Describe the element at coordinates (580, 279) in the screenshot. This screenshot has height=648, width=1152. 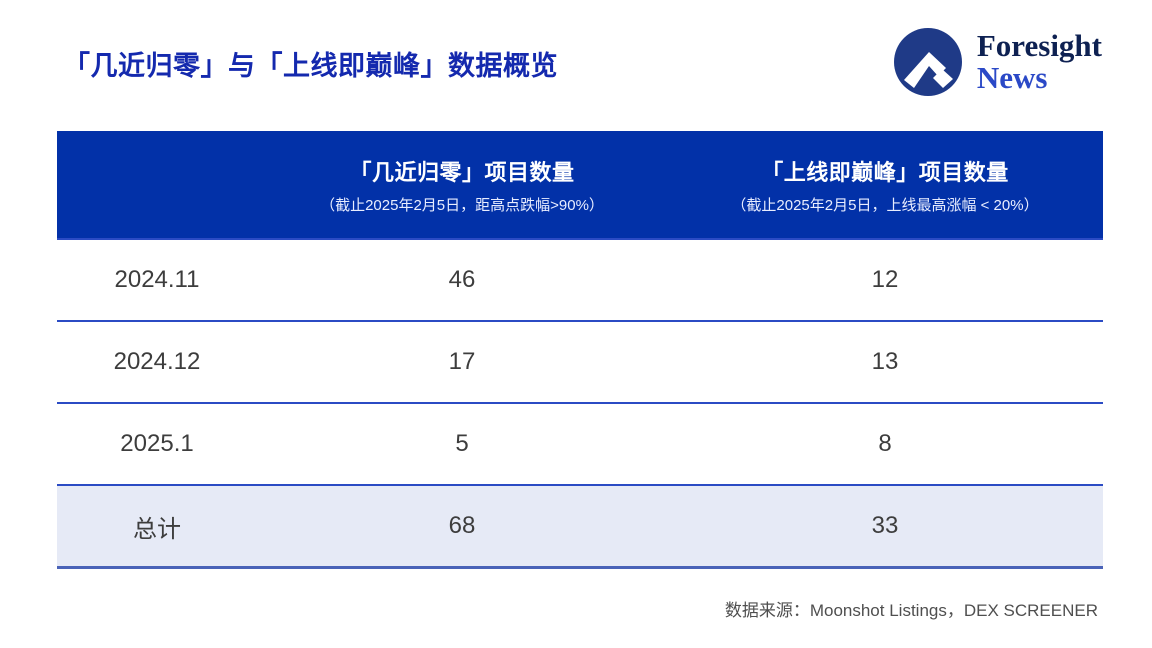
I see `table-row: 2024.11 46 12` at that location.